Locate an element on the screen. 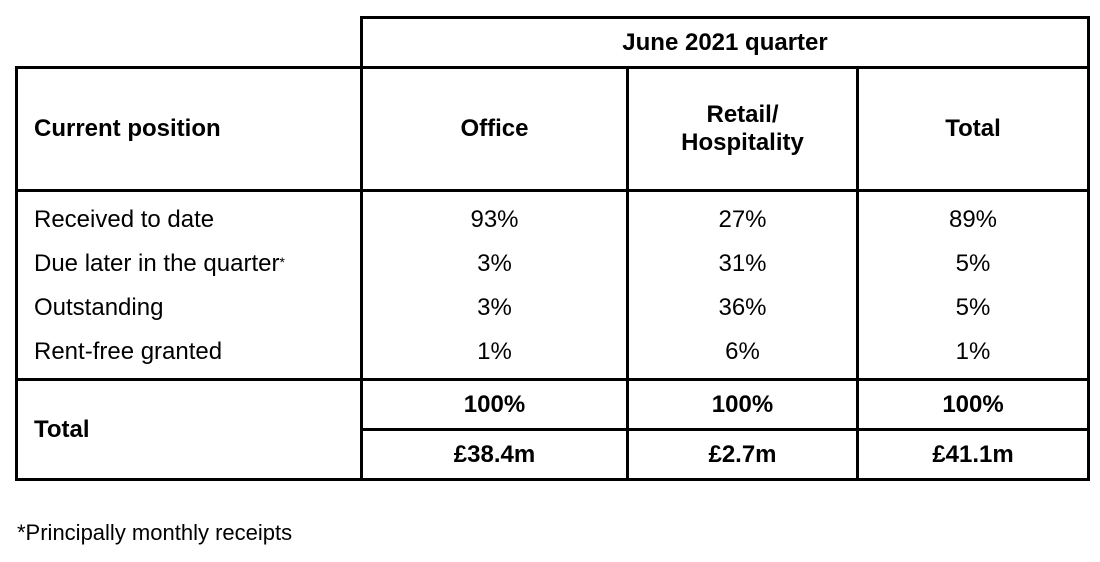 The height and width of the screenshot is (562, 1100). cell-retail: 27% is located at coordinates (743, 216).